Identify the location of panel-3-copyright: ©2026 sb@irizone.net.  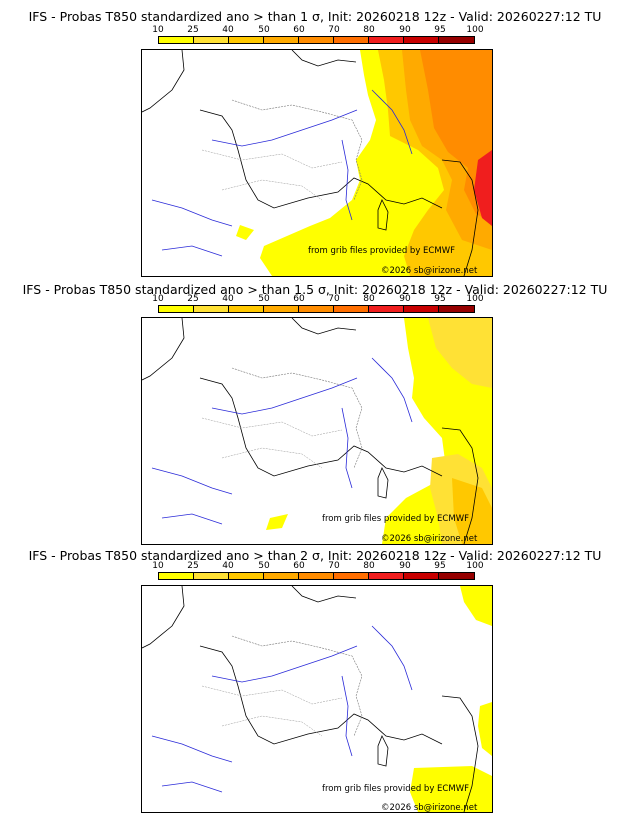
(429, 808).